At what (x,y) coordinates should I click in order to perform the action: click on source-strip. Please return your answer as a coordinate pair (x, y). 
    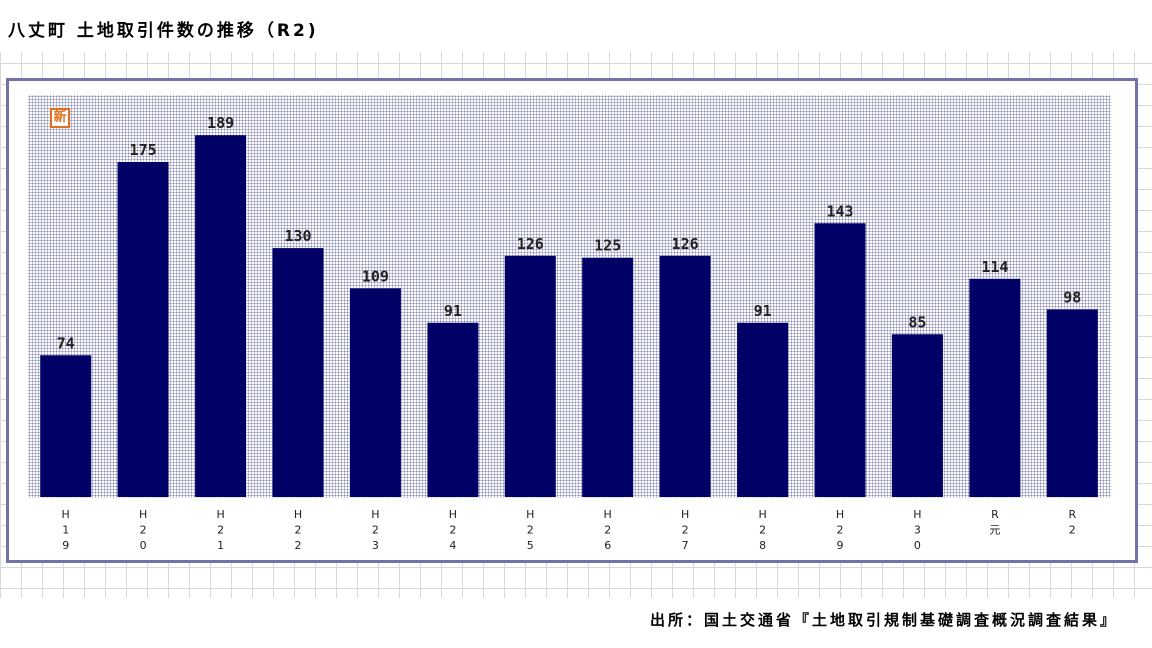
    Looking at the image, I should click on (576, 623).